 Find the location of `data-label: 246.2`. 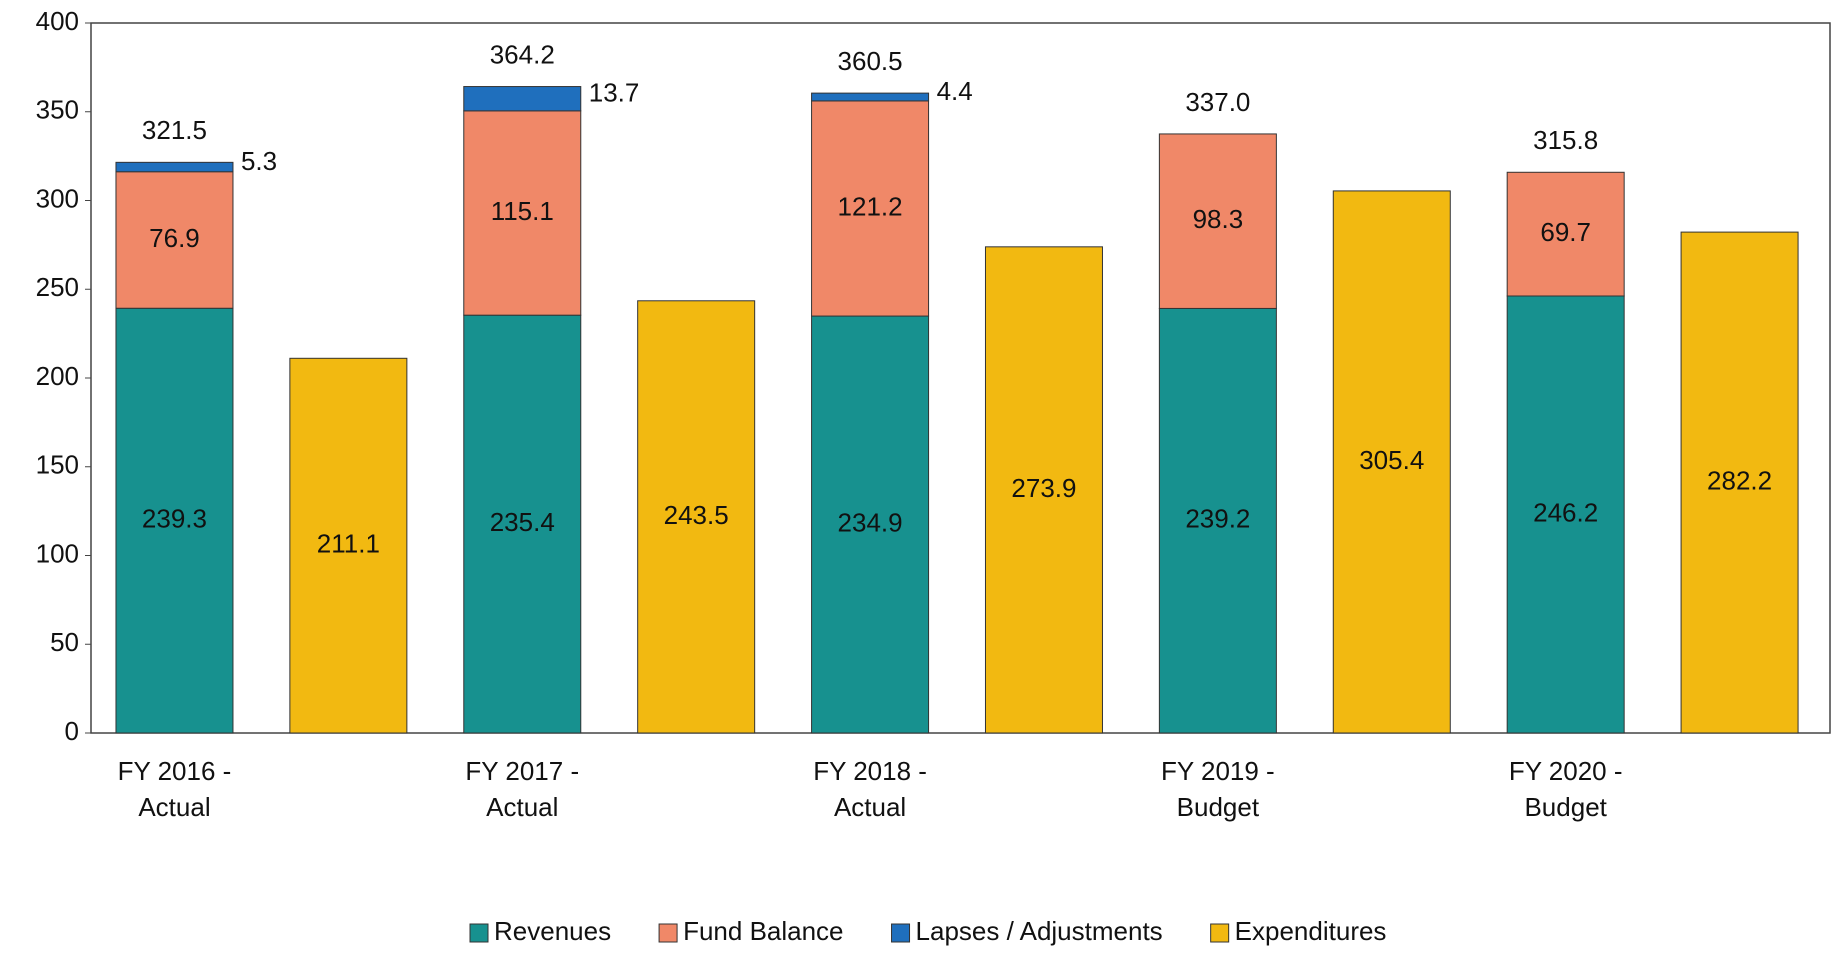

data-label: 246.2 is located at coordinates (1565, 512).